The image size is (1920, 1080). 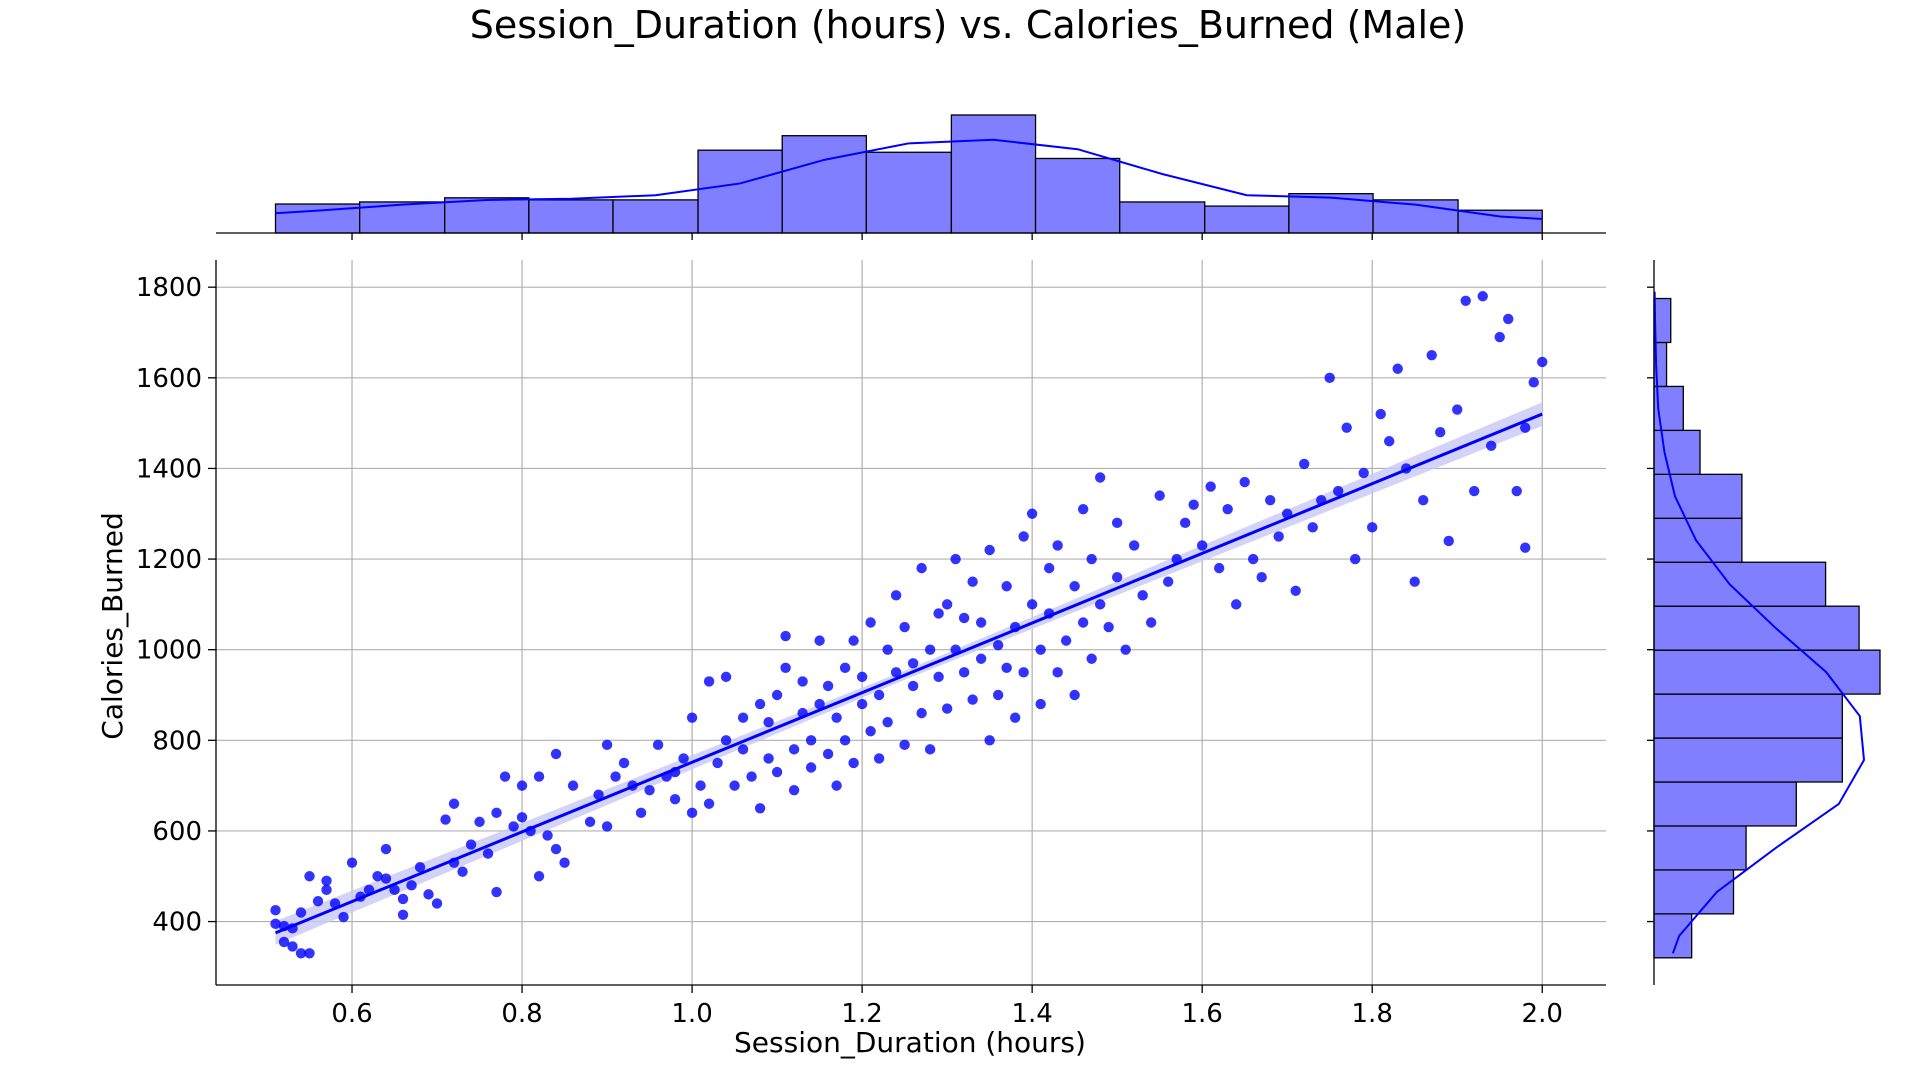 I want to click on right-kde-curve, so click(x=1759, y=622).